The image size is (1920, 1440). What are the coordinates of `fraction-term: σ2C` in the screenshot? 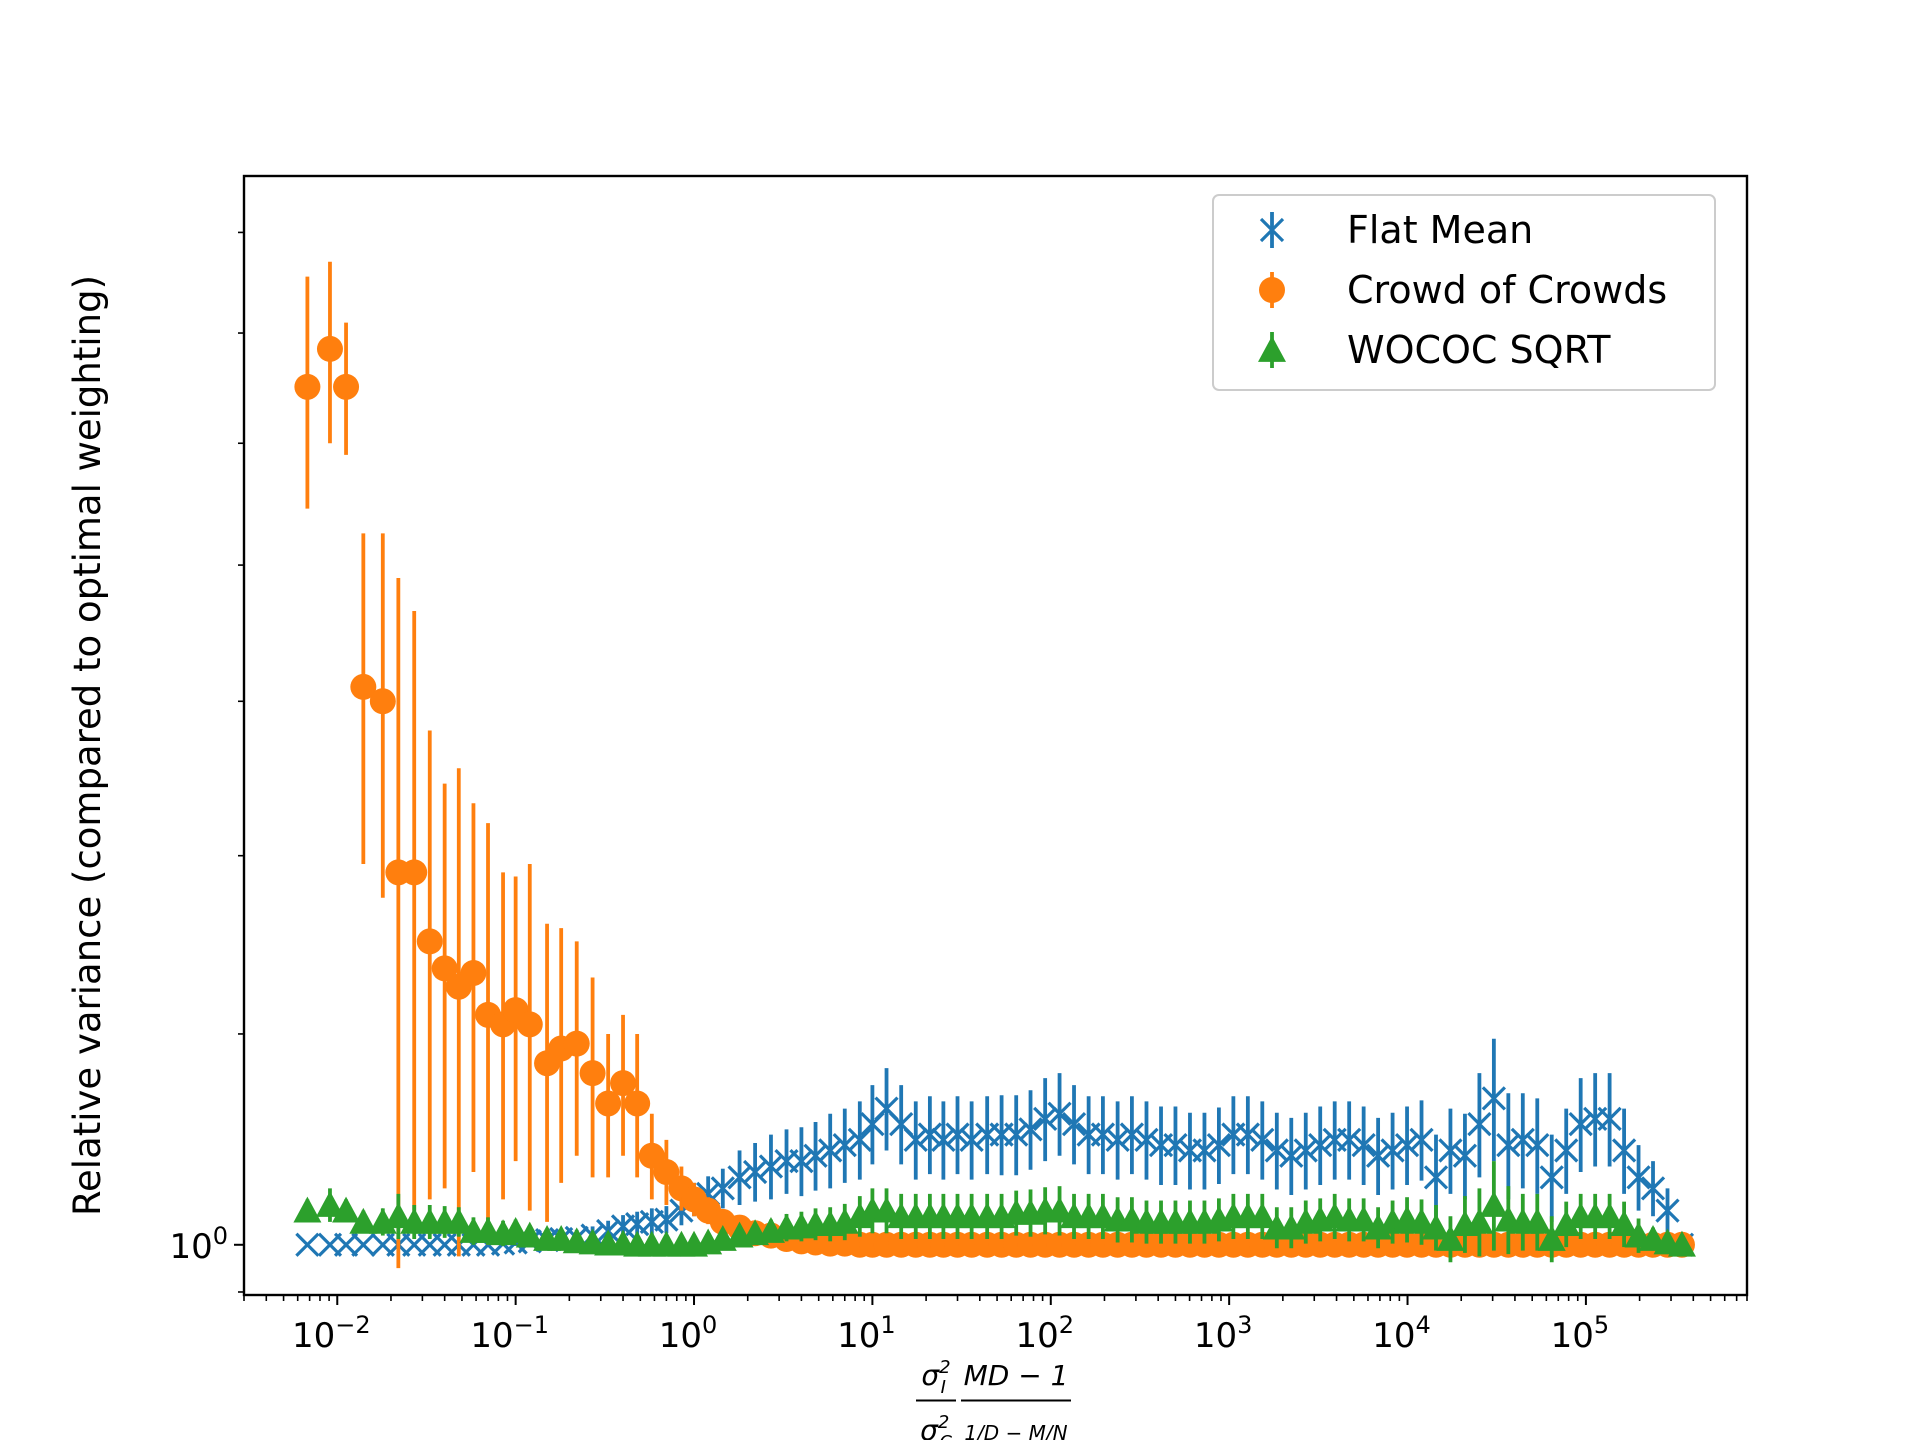 It's located at (936, 1426).